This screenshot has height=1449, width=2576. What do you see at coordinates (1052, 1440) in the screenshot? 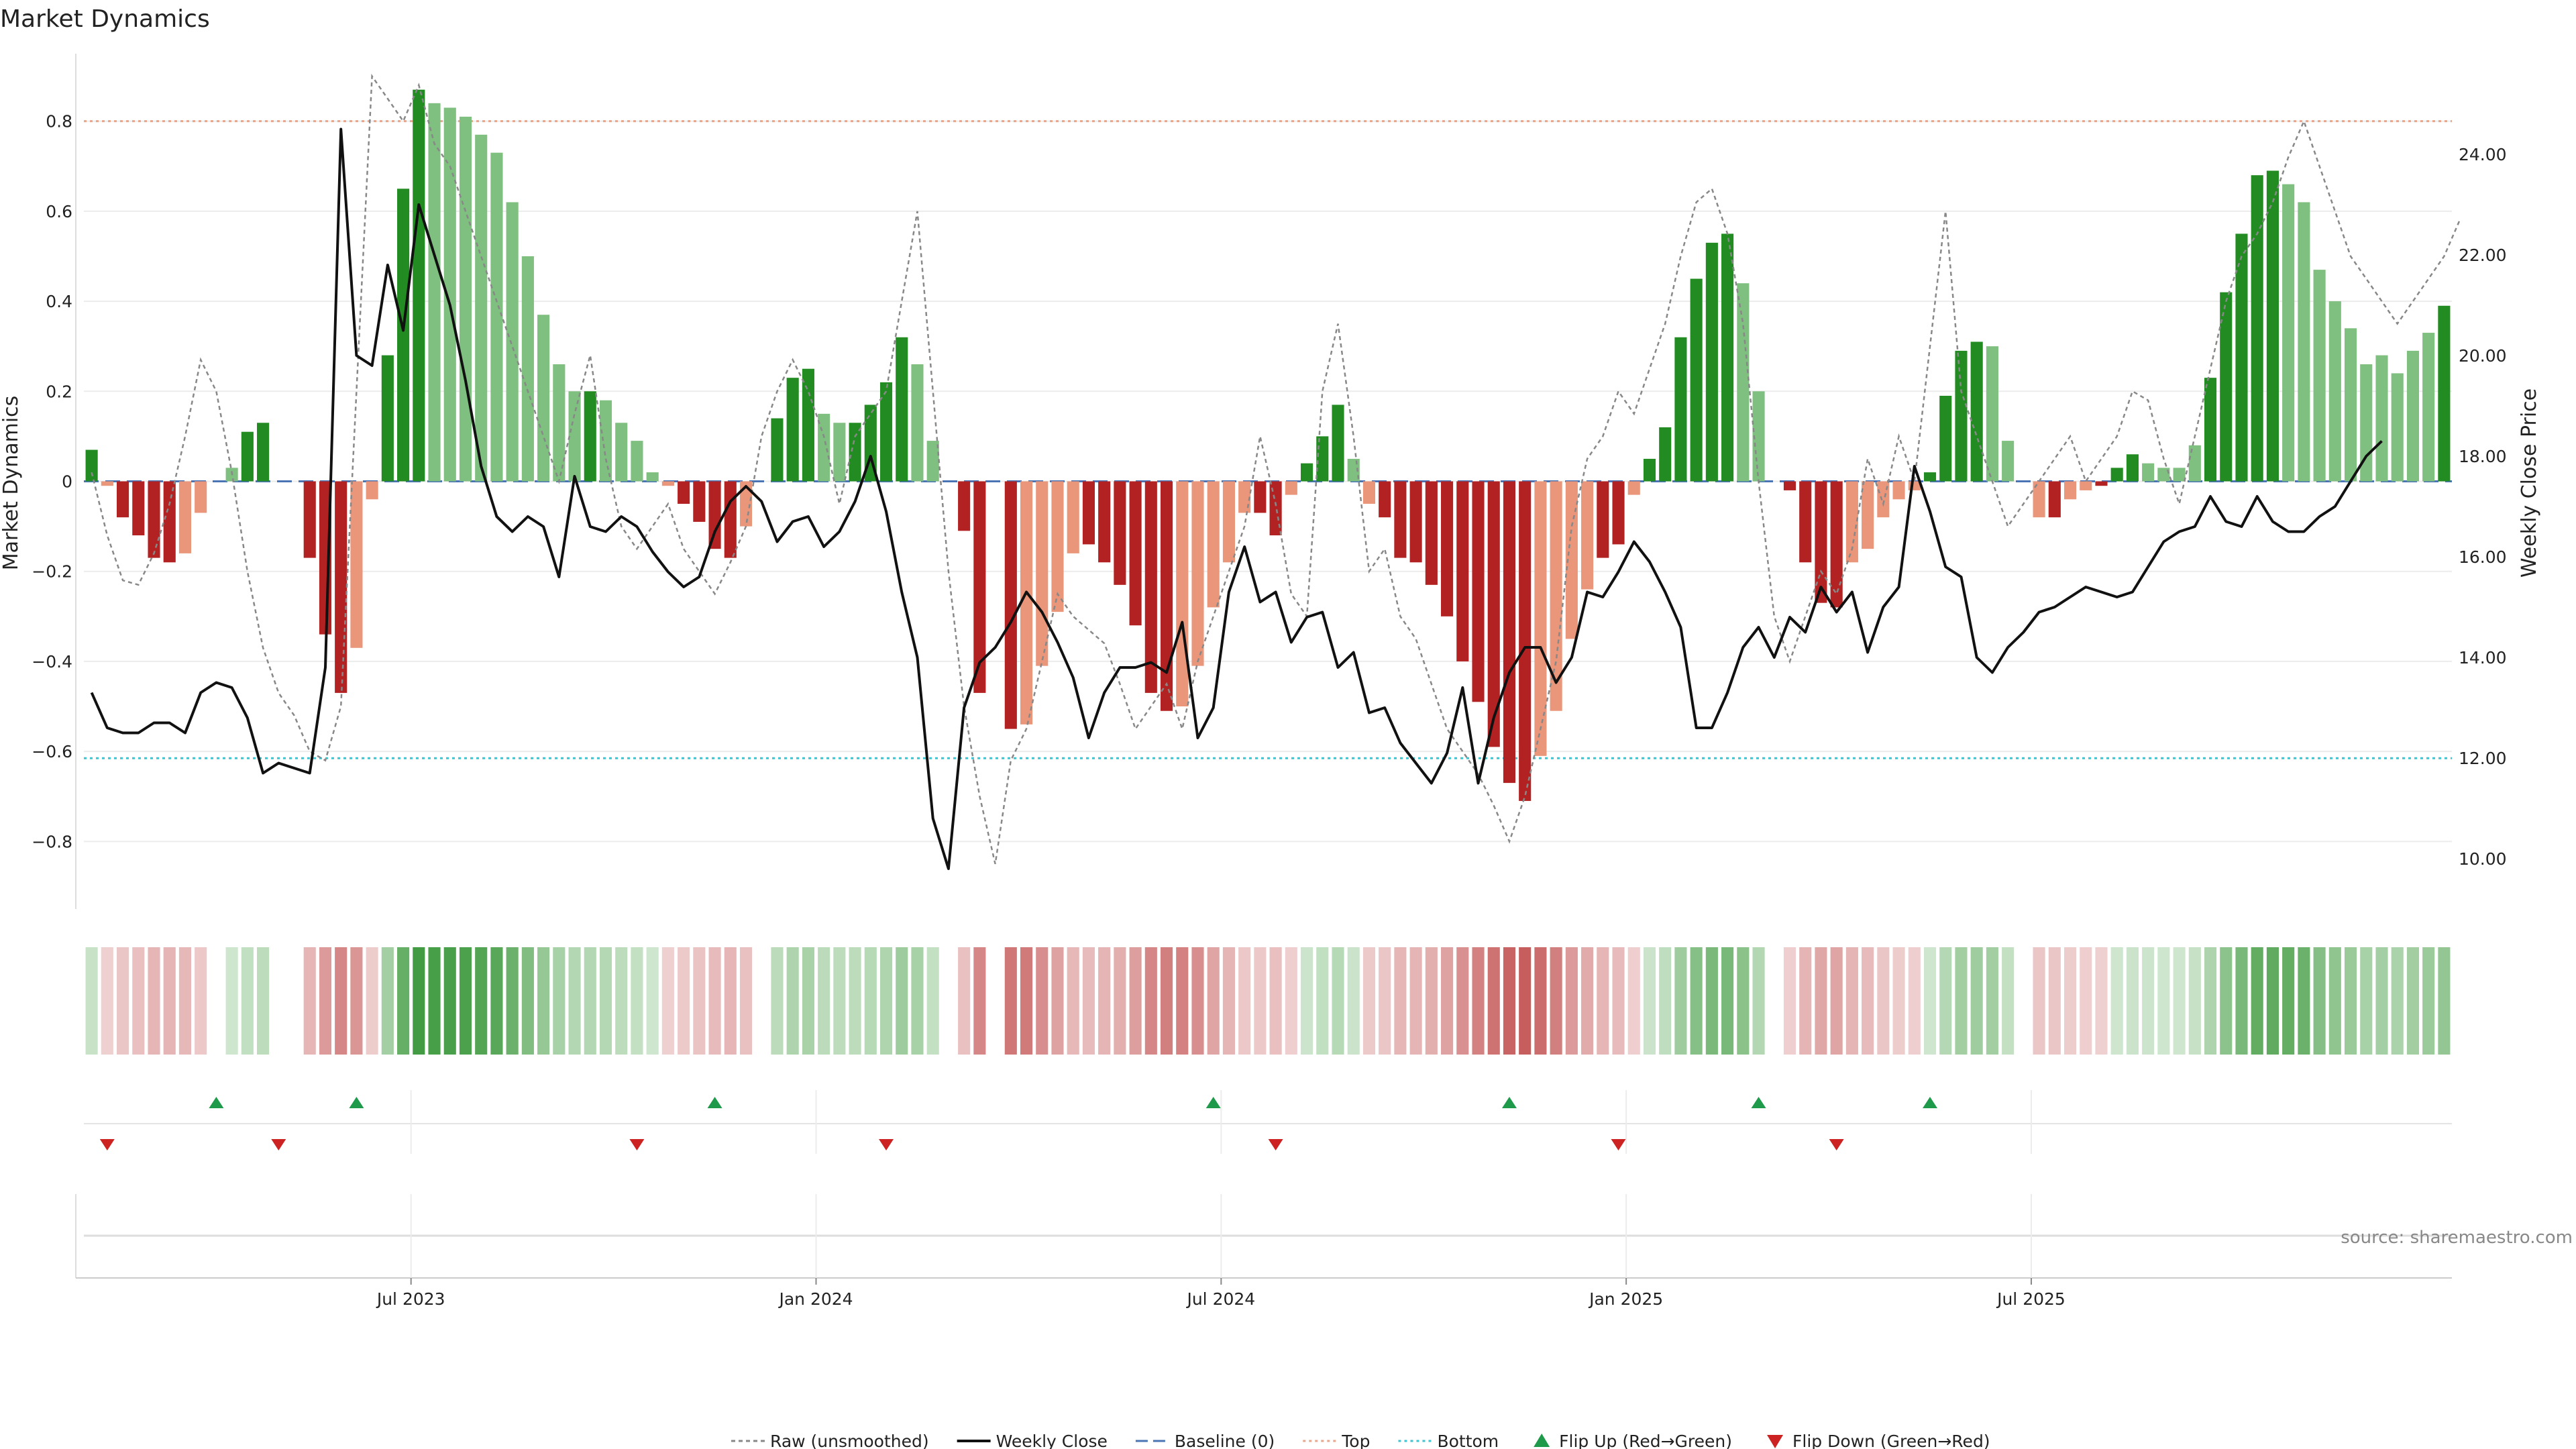
I see `legend-label: Weekly Close` at bounding box center [1052, 1440].